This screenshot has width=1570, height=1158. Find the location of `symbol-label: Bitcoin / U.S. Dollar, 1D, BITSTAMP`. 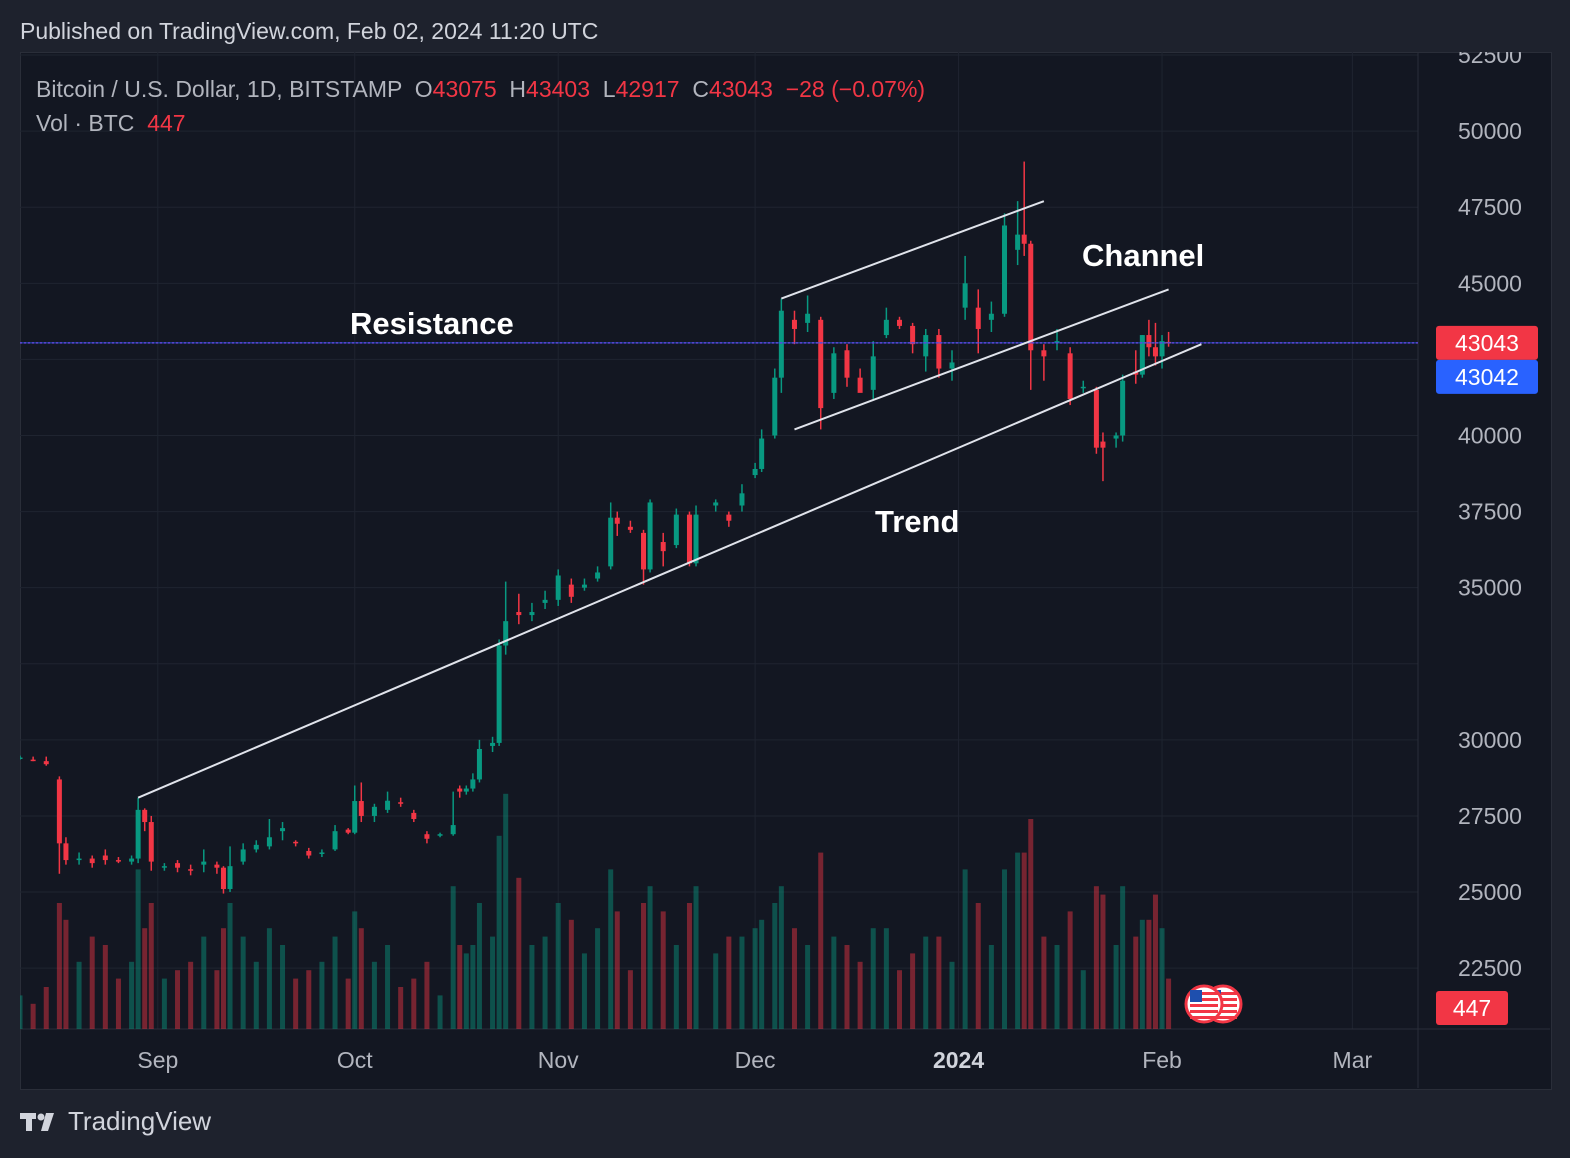

symbol-label: Bitcoin / U.S. Dollar, 1D, BITSTAMP is located at coordinates (219, 89).